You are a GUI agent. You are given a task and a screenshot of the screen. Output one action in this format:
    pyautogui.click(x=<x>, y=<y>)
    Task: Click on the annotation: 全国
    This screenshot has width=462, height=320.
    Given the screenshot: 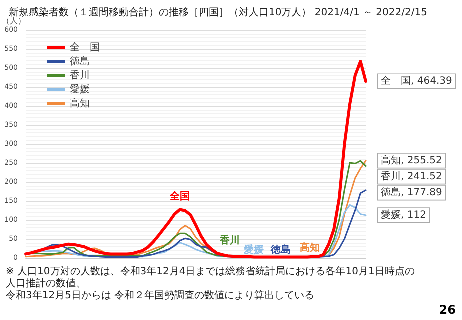 What is the action you would take?
    pyautogui.click(x=179, y=196)
    